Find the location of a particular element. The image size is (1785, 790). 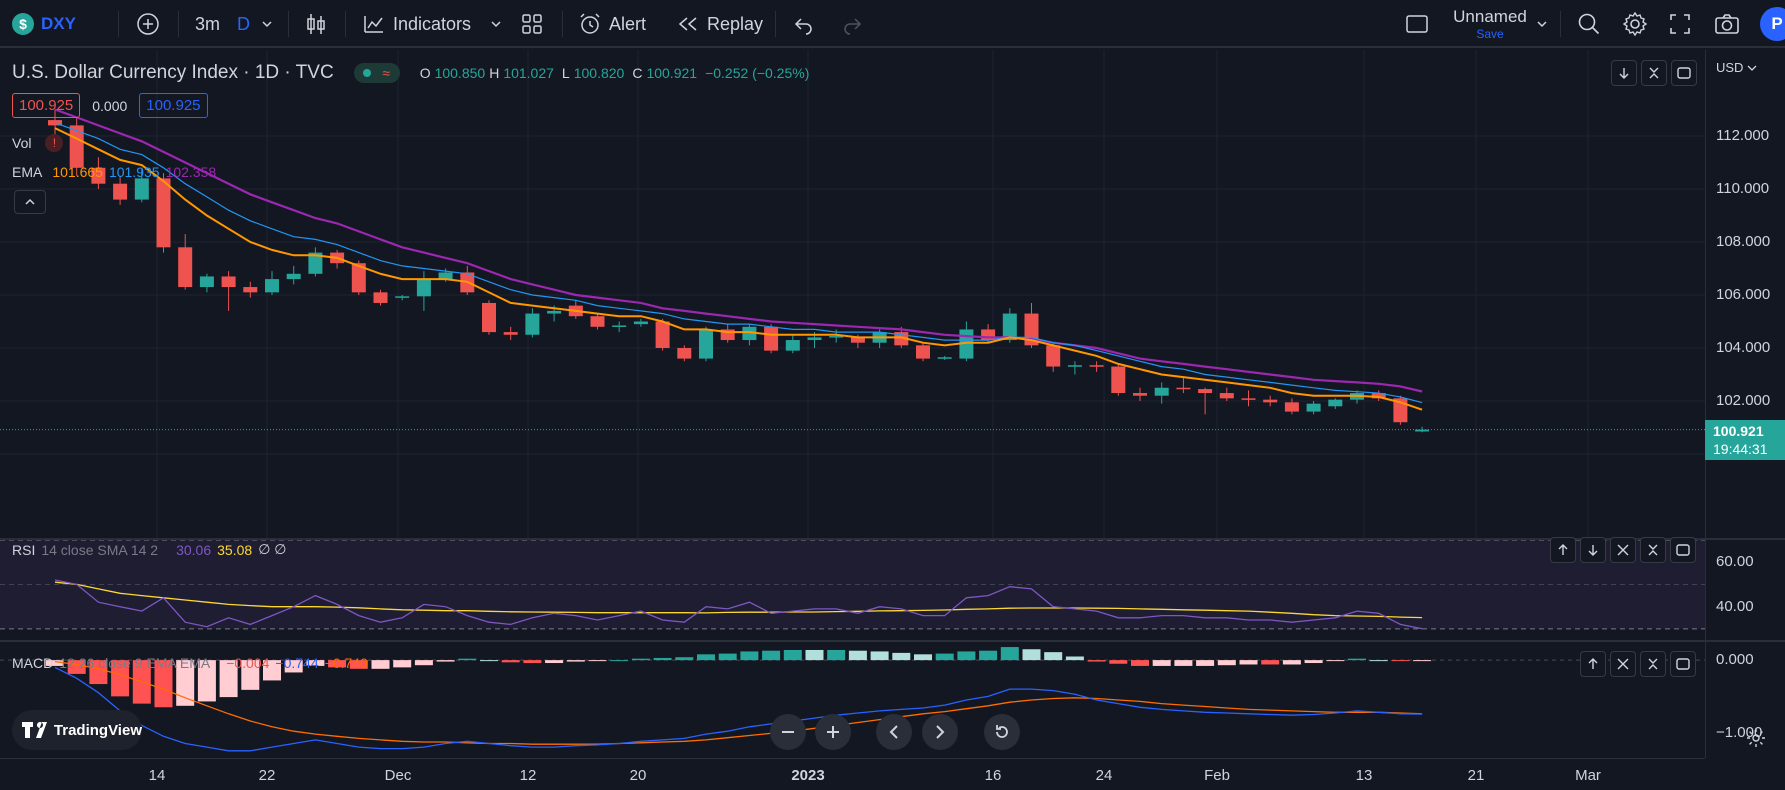

buy-price-button: 100.925 is located at coordinates (173, 105).